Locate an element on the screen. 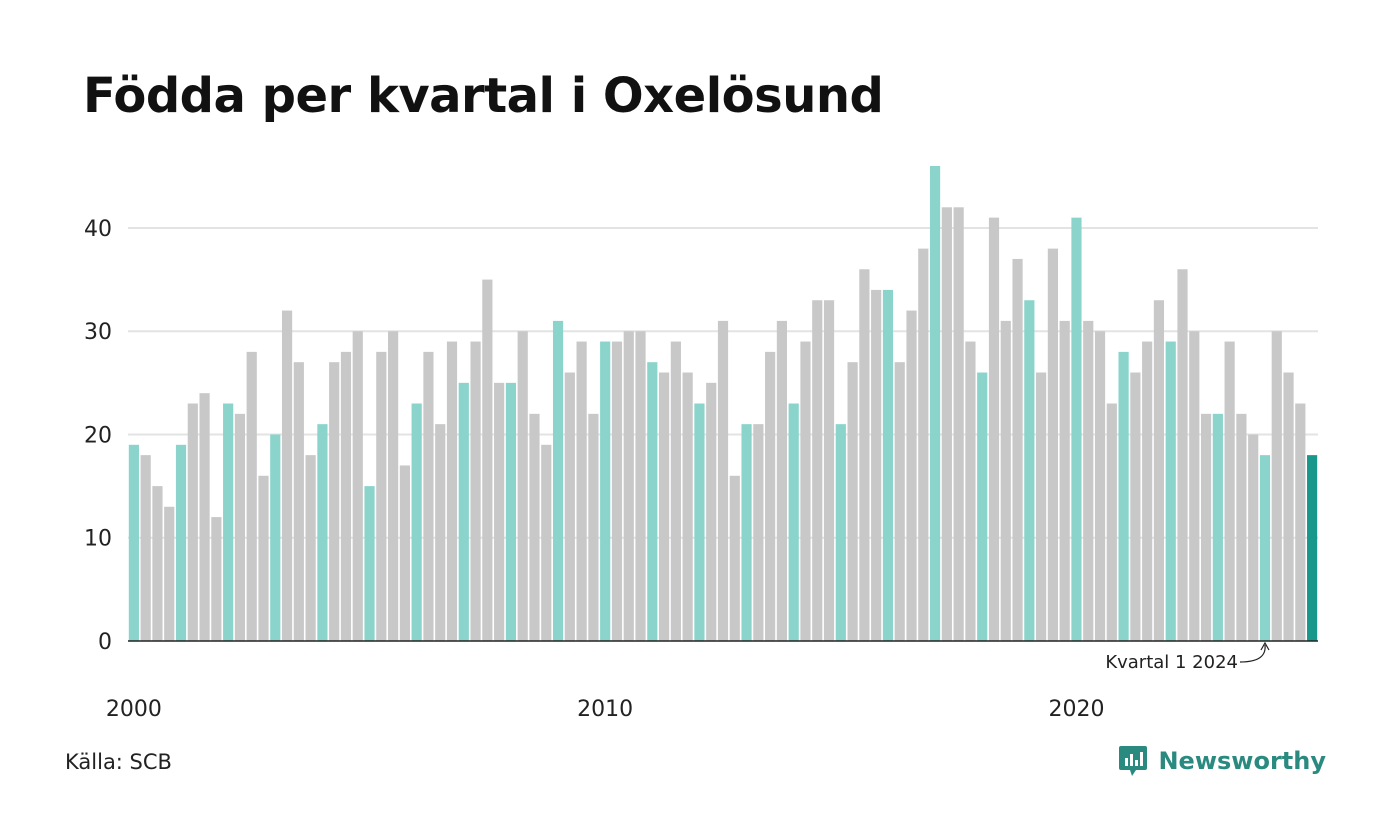 The image size is (1400, 840). y-tick-label: 40 is located at coordinates (98, 229).